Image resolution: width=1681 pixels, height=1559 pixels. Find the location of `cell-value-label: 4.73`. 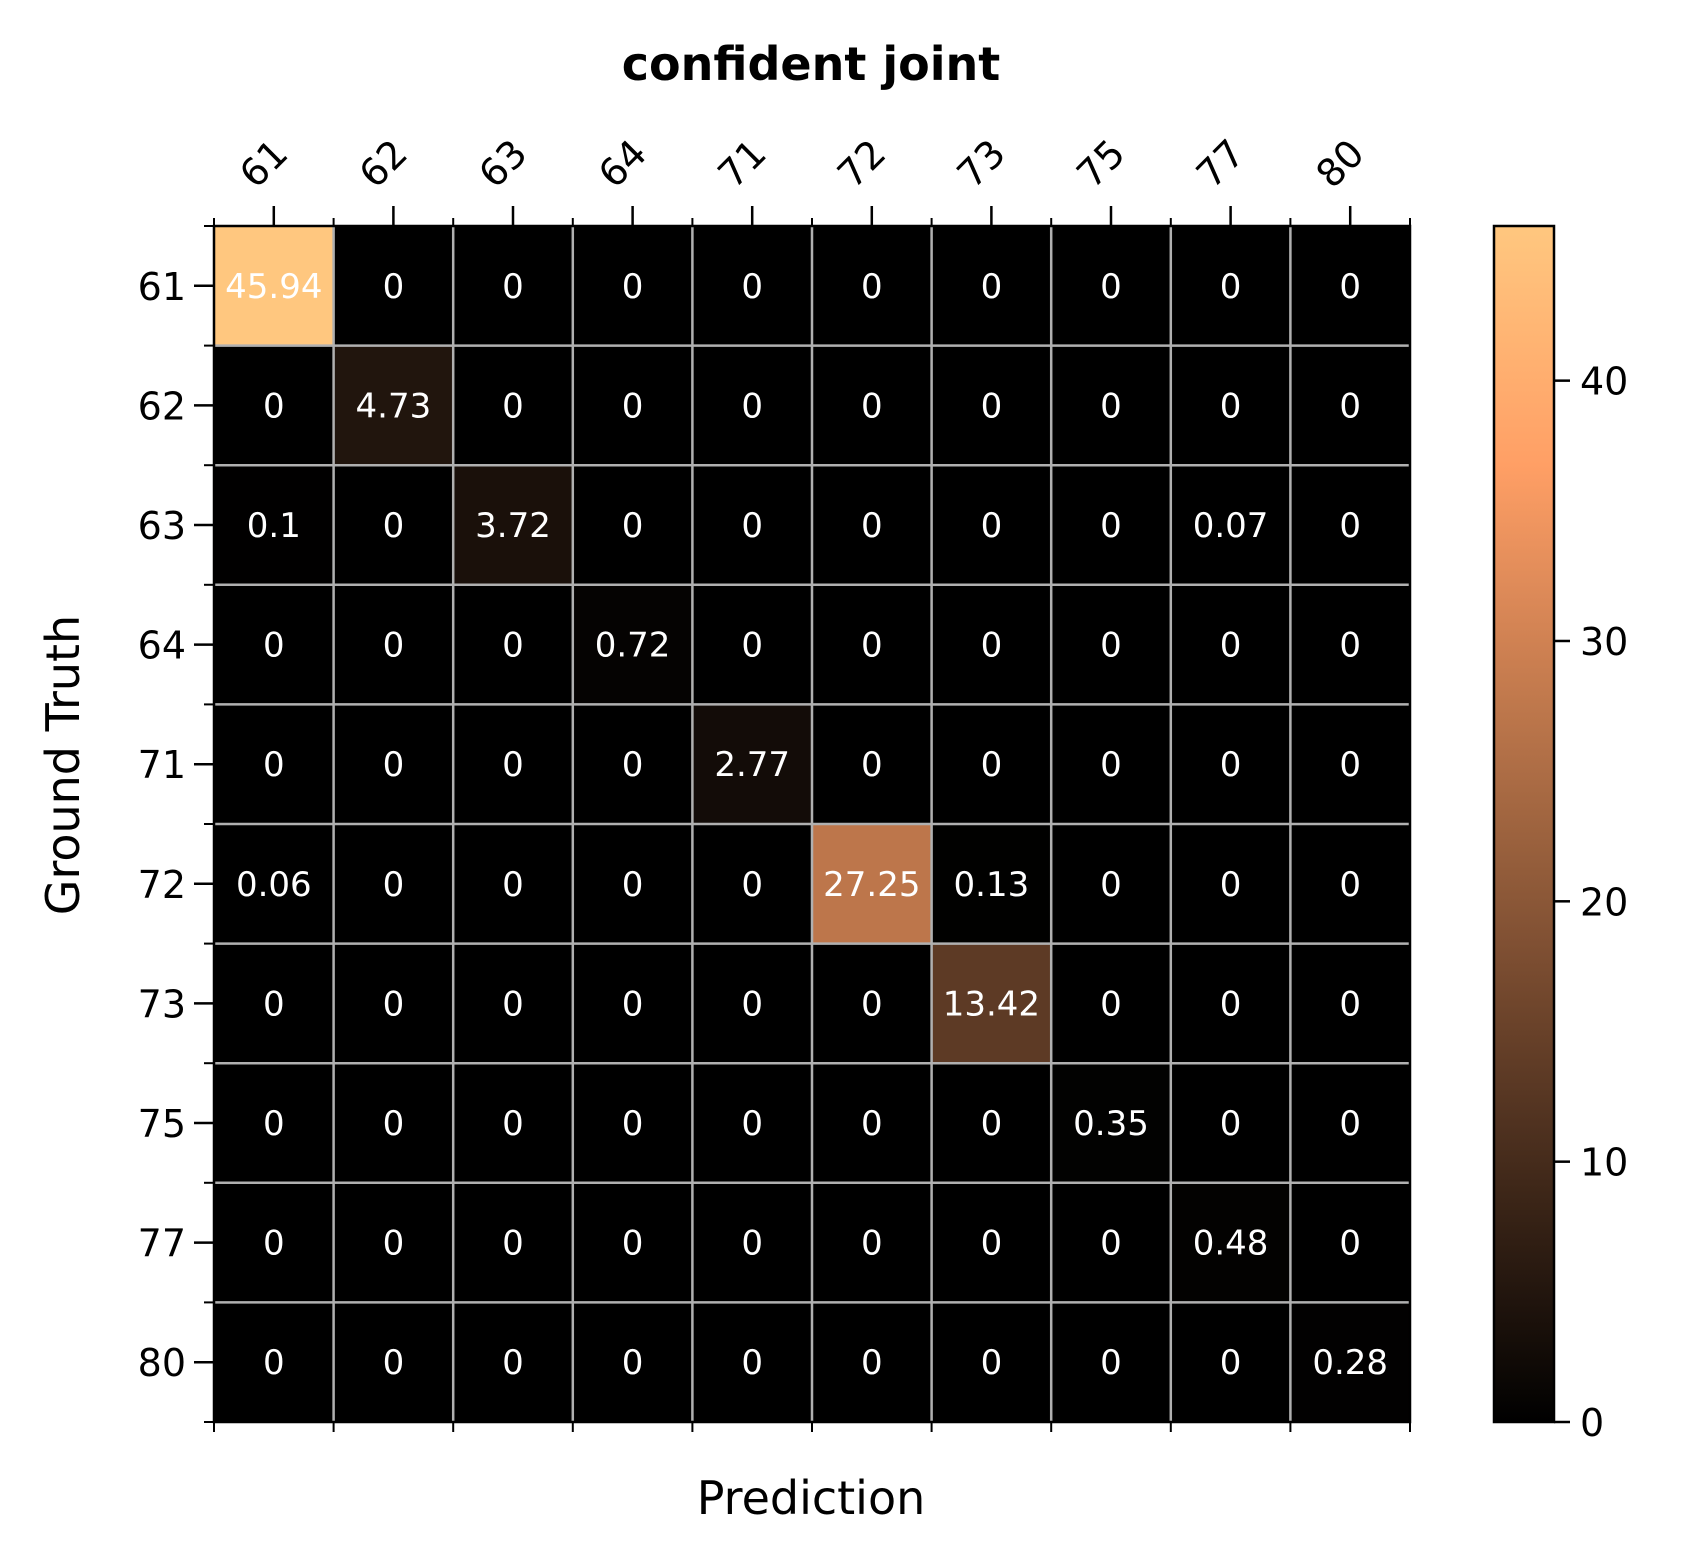

cell-value-label: 4.73 is located at coordinates (394, 406).